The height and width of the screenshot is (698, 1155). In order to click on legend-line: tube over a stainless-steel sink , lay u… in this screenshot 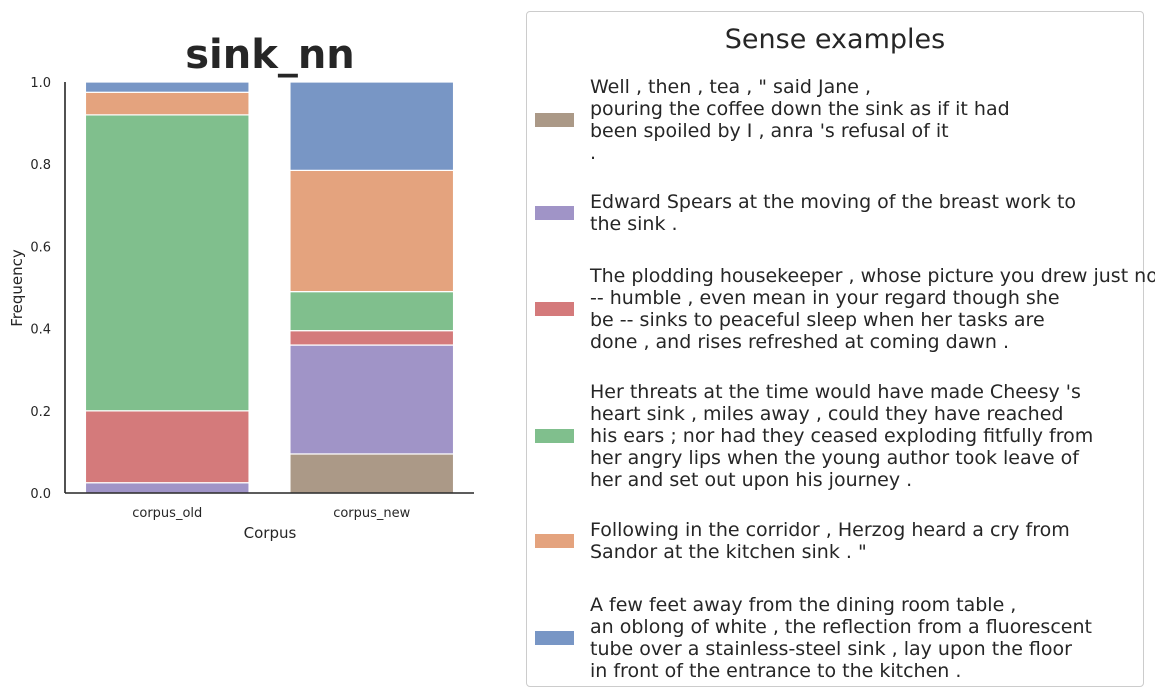, I will do `click(831, 649)`.